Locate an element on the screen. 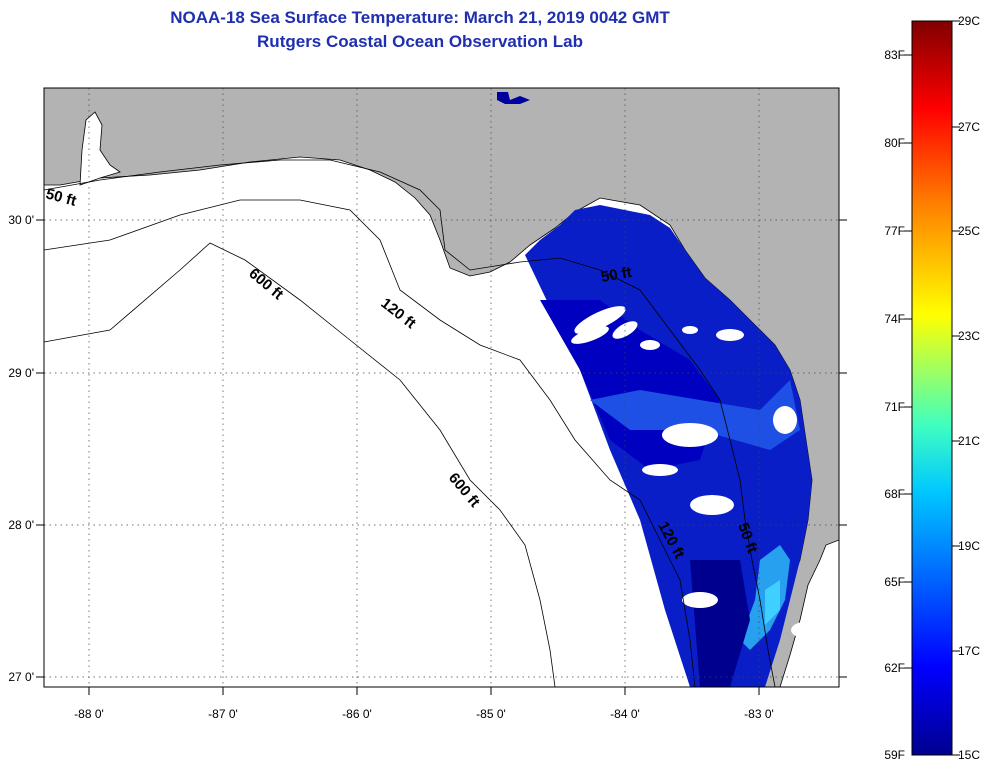  fahrenheit-label: 71F is located at coordinates (894, 407).